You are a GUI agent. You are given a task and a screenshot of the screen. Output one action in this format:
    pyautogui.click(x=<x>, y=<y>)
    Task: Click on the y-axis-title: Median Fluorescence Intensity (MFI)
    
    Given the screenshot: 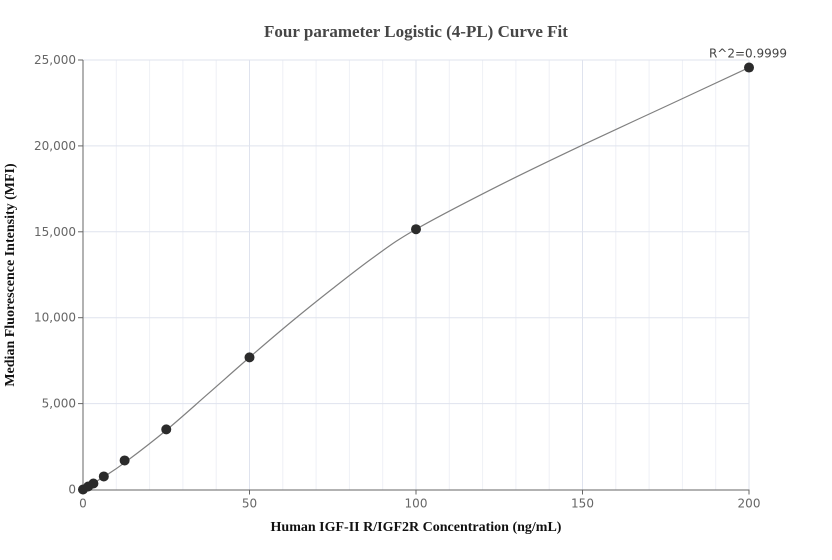 What is the action you would take?
    pyautogui.click(x=10, y=275)
    